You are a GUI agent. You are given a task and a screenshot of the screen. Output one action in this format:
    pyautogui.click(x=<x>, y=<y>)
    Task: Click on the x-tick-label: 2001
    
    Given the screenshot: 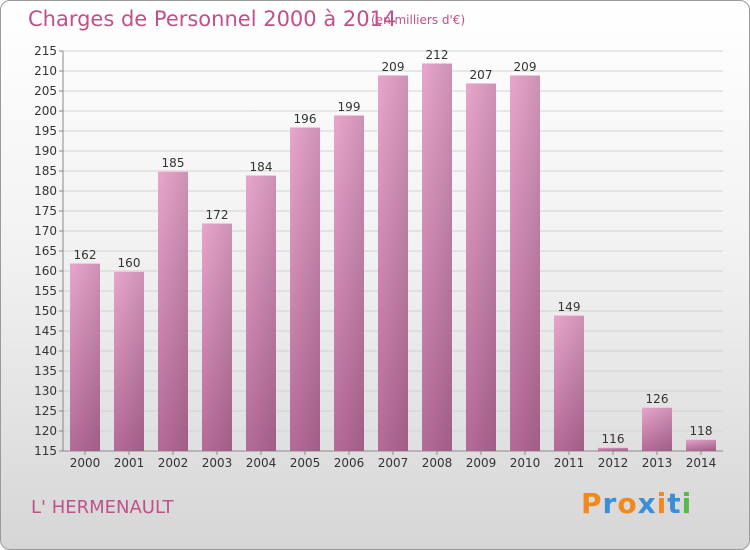 What is the action you would take?
    pyautogui.click(x=129, y=463)
    